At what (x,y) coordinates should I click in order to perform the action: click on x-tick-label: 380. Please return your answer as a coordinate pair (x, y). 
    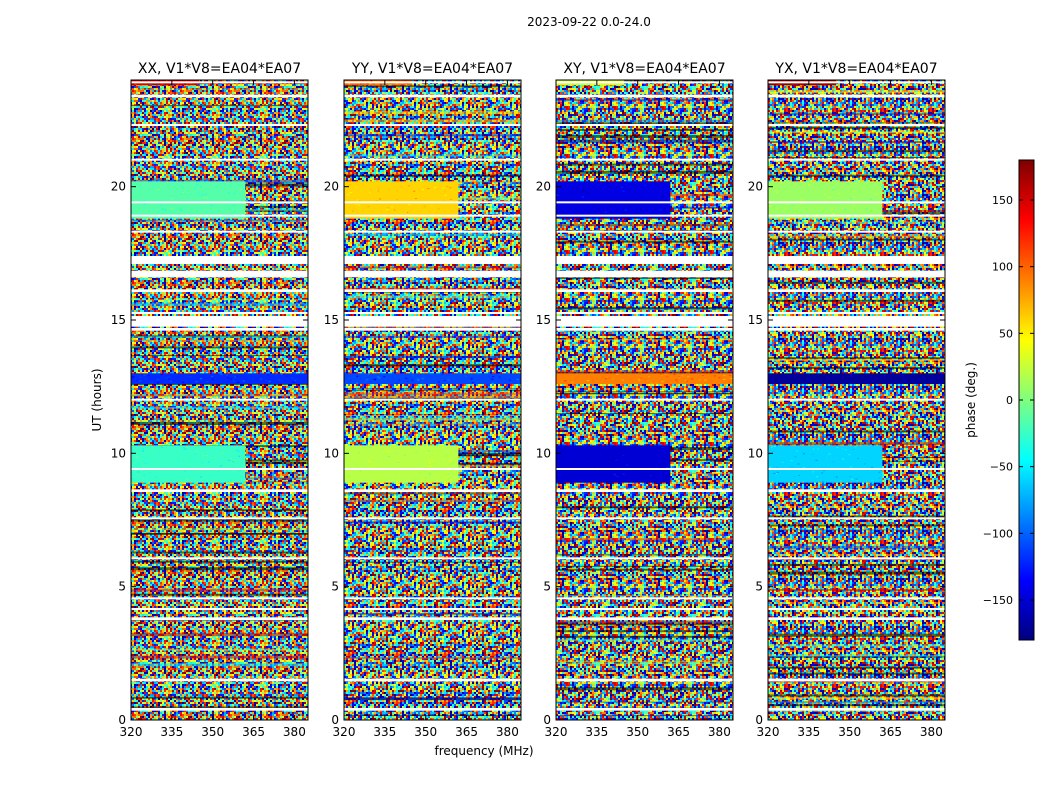
    Looking at the image, I should click on (931, 732).